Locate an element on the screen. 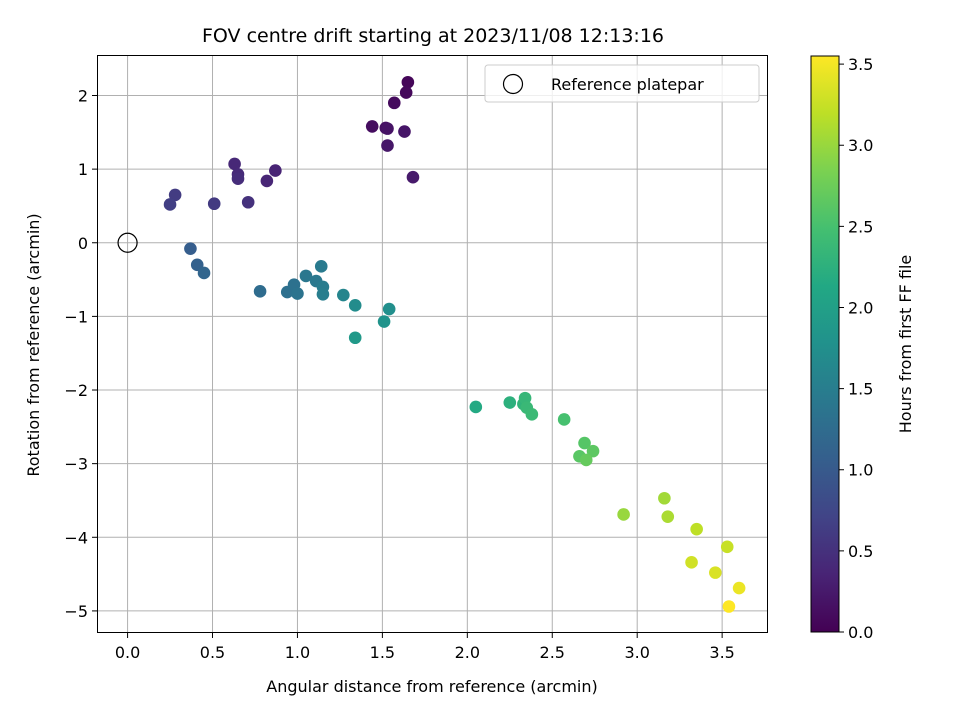 Image resolution: width=960 pixels, height=720 pixels. y-tick-label: −1 is located at coordinates (76, 316).